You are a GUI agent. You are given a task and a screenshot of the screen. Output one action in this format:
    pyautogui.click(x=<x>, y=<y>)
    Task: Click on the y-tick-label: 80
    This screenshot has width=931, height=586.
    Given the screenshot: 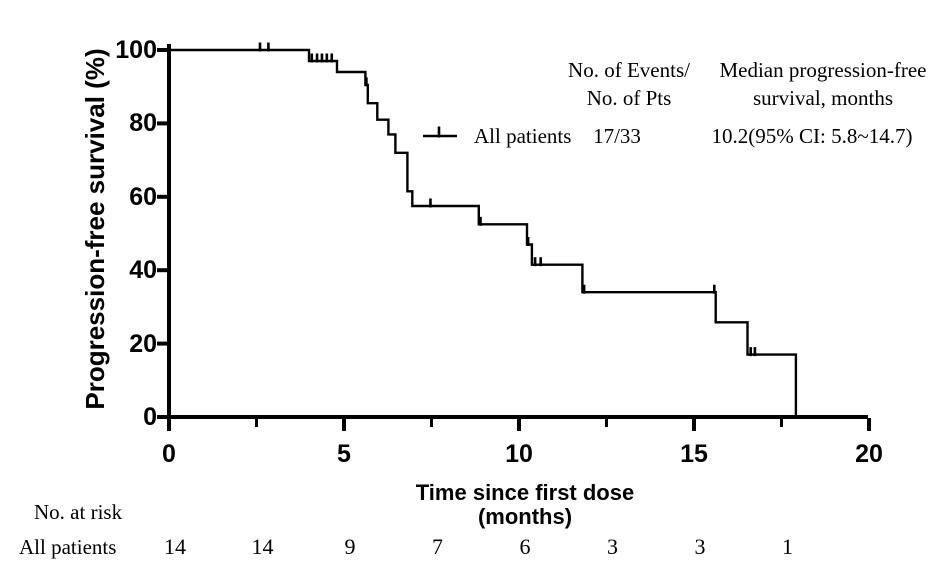 What is the action you would take?
    pyautogui.click(x=143, y=123)
    